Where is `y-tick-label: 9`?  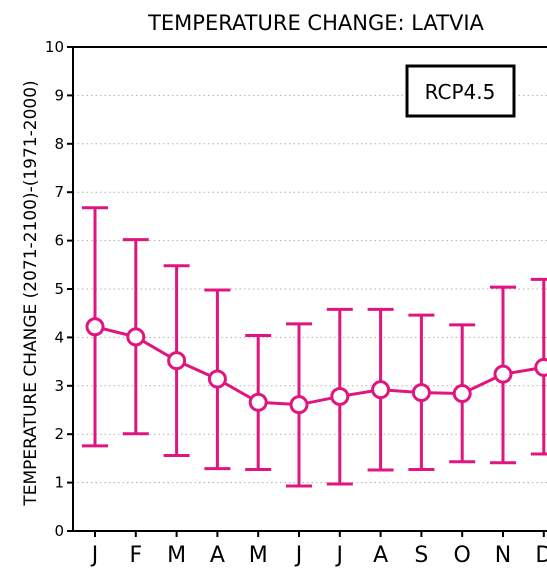
y-tick-label: 9 is located at coordinates (59, 95).